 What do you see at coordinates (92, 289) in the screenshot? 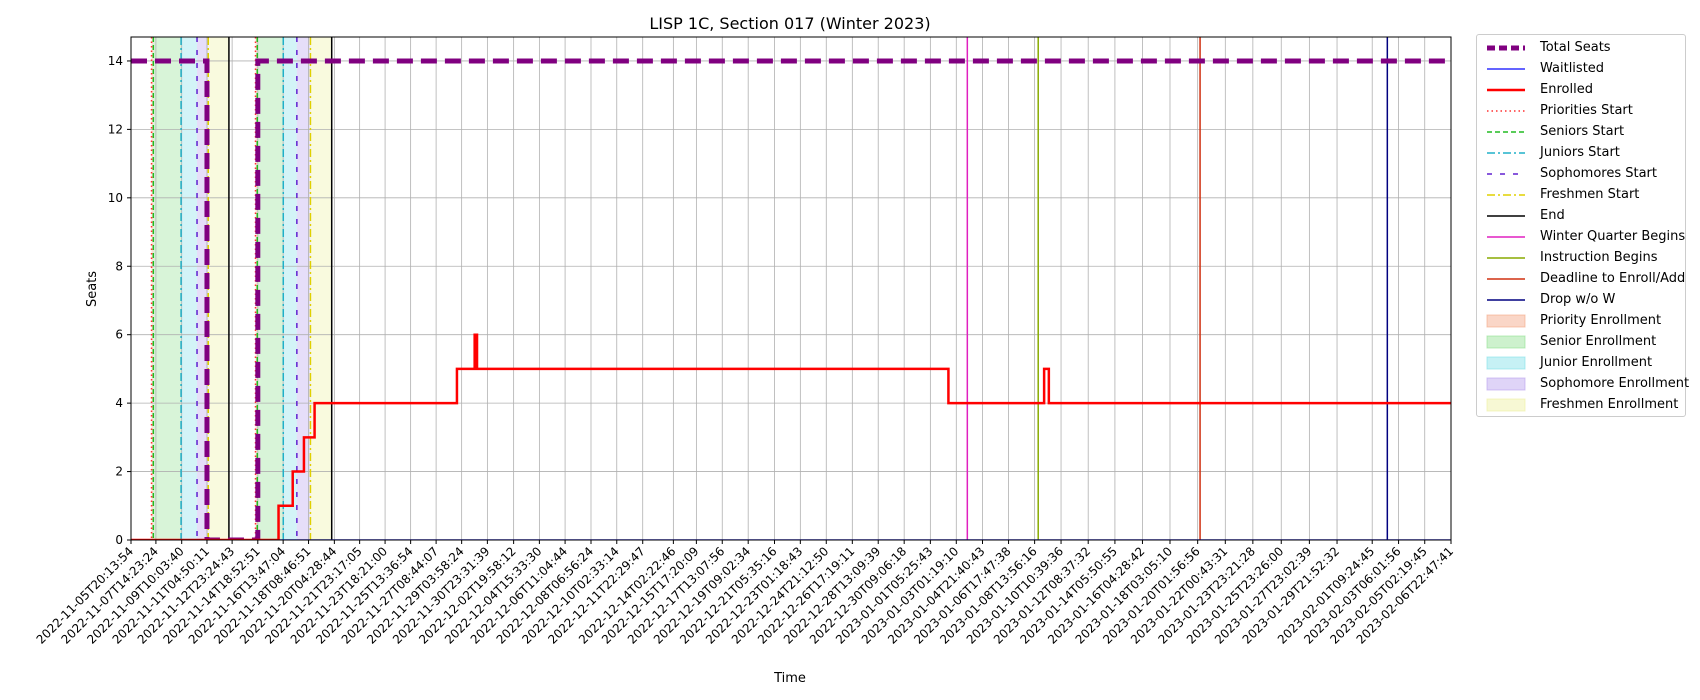
I see `y-axis-label: Seats` at bounding box center [92, 289].